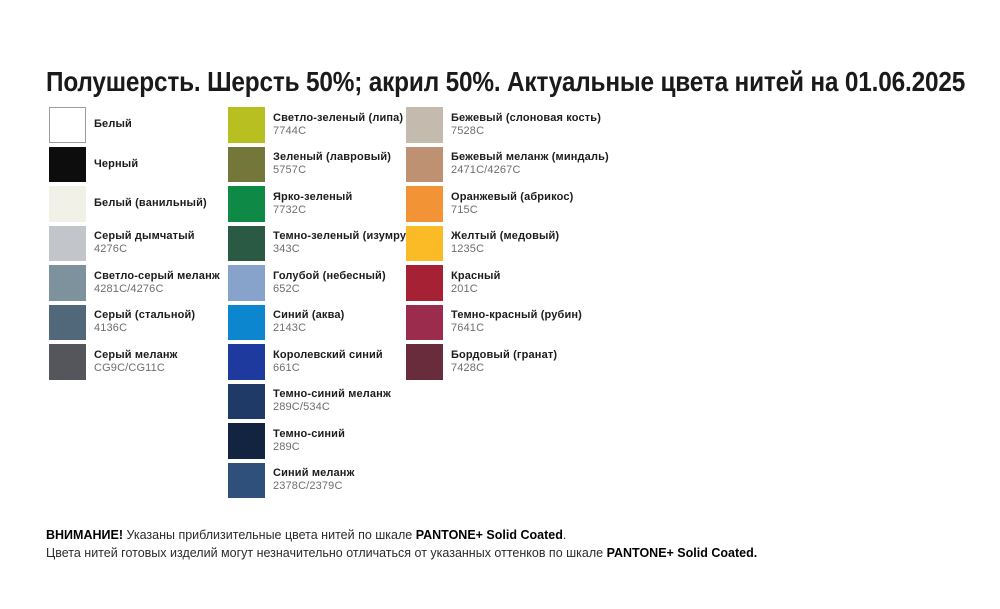 Image resolution: width=1000 pixels, height=609 pixels. I want to click on color-name: Белый, so click(113, 124).